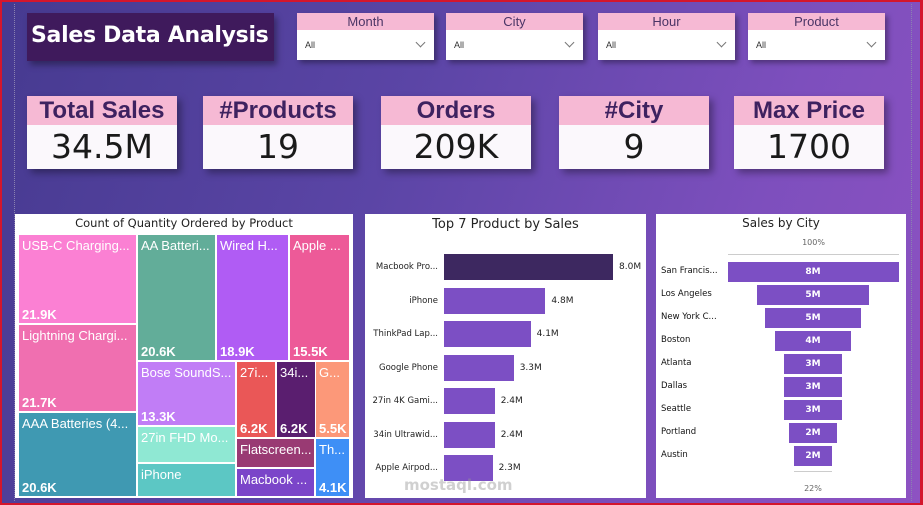 Image resolution: width=923 pixels, height=505 pixels. I want to click on bar-value-label: 8.0M, so click(630, 267).